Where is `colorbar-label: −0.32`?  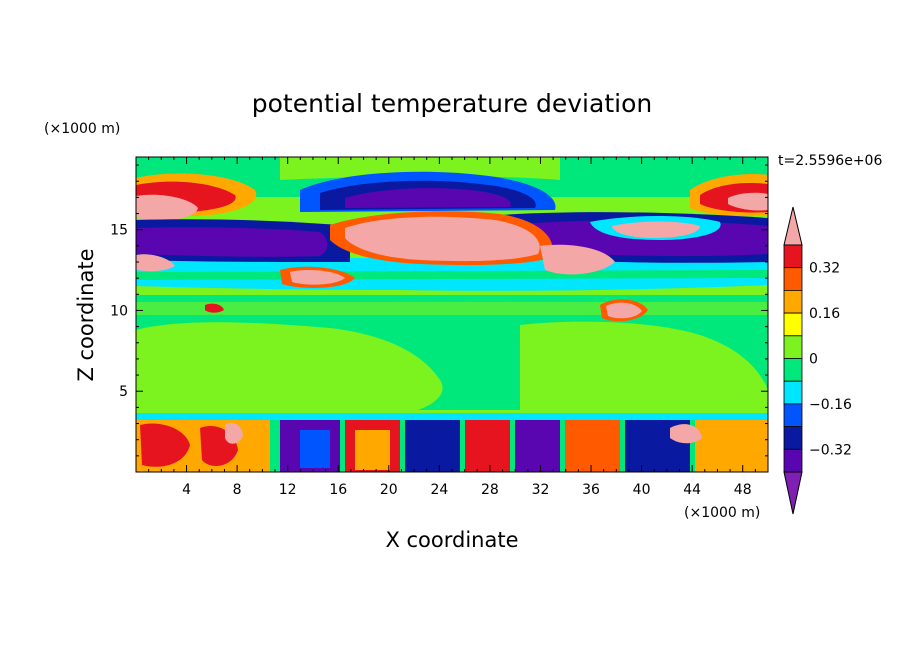 colorbar-label: −0.32 is located at coordinates (830, 450).